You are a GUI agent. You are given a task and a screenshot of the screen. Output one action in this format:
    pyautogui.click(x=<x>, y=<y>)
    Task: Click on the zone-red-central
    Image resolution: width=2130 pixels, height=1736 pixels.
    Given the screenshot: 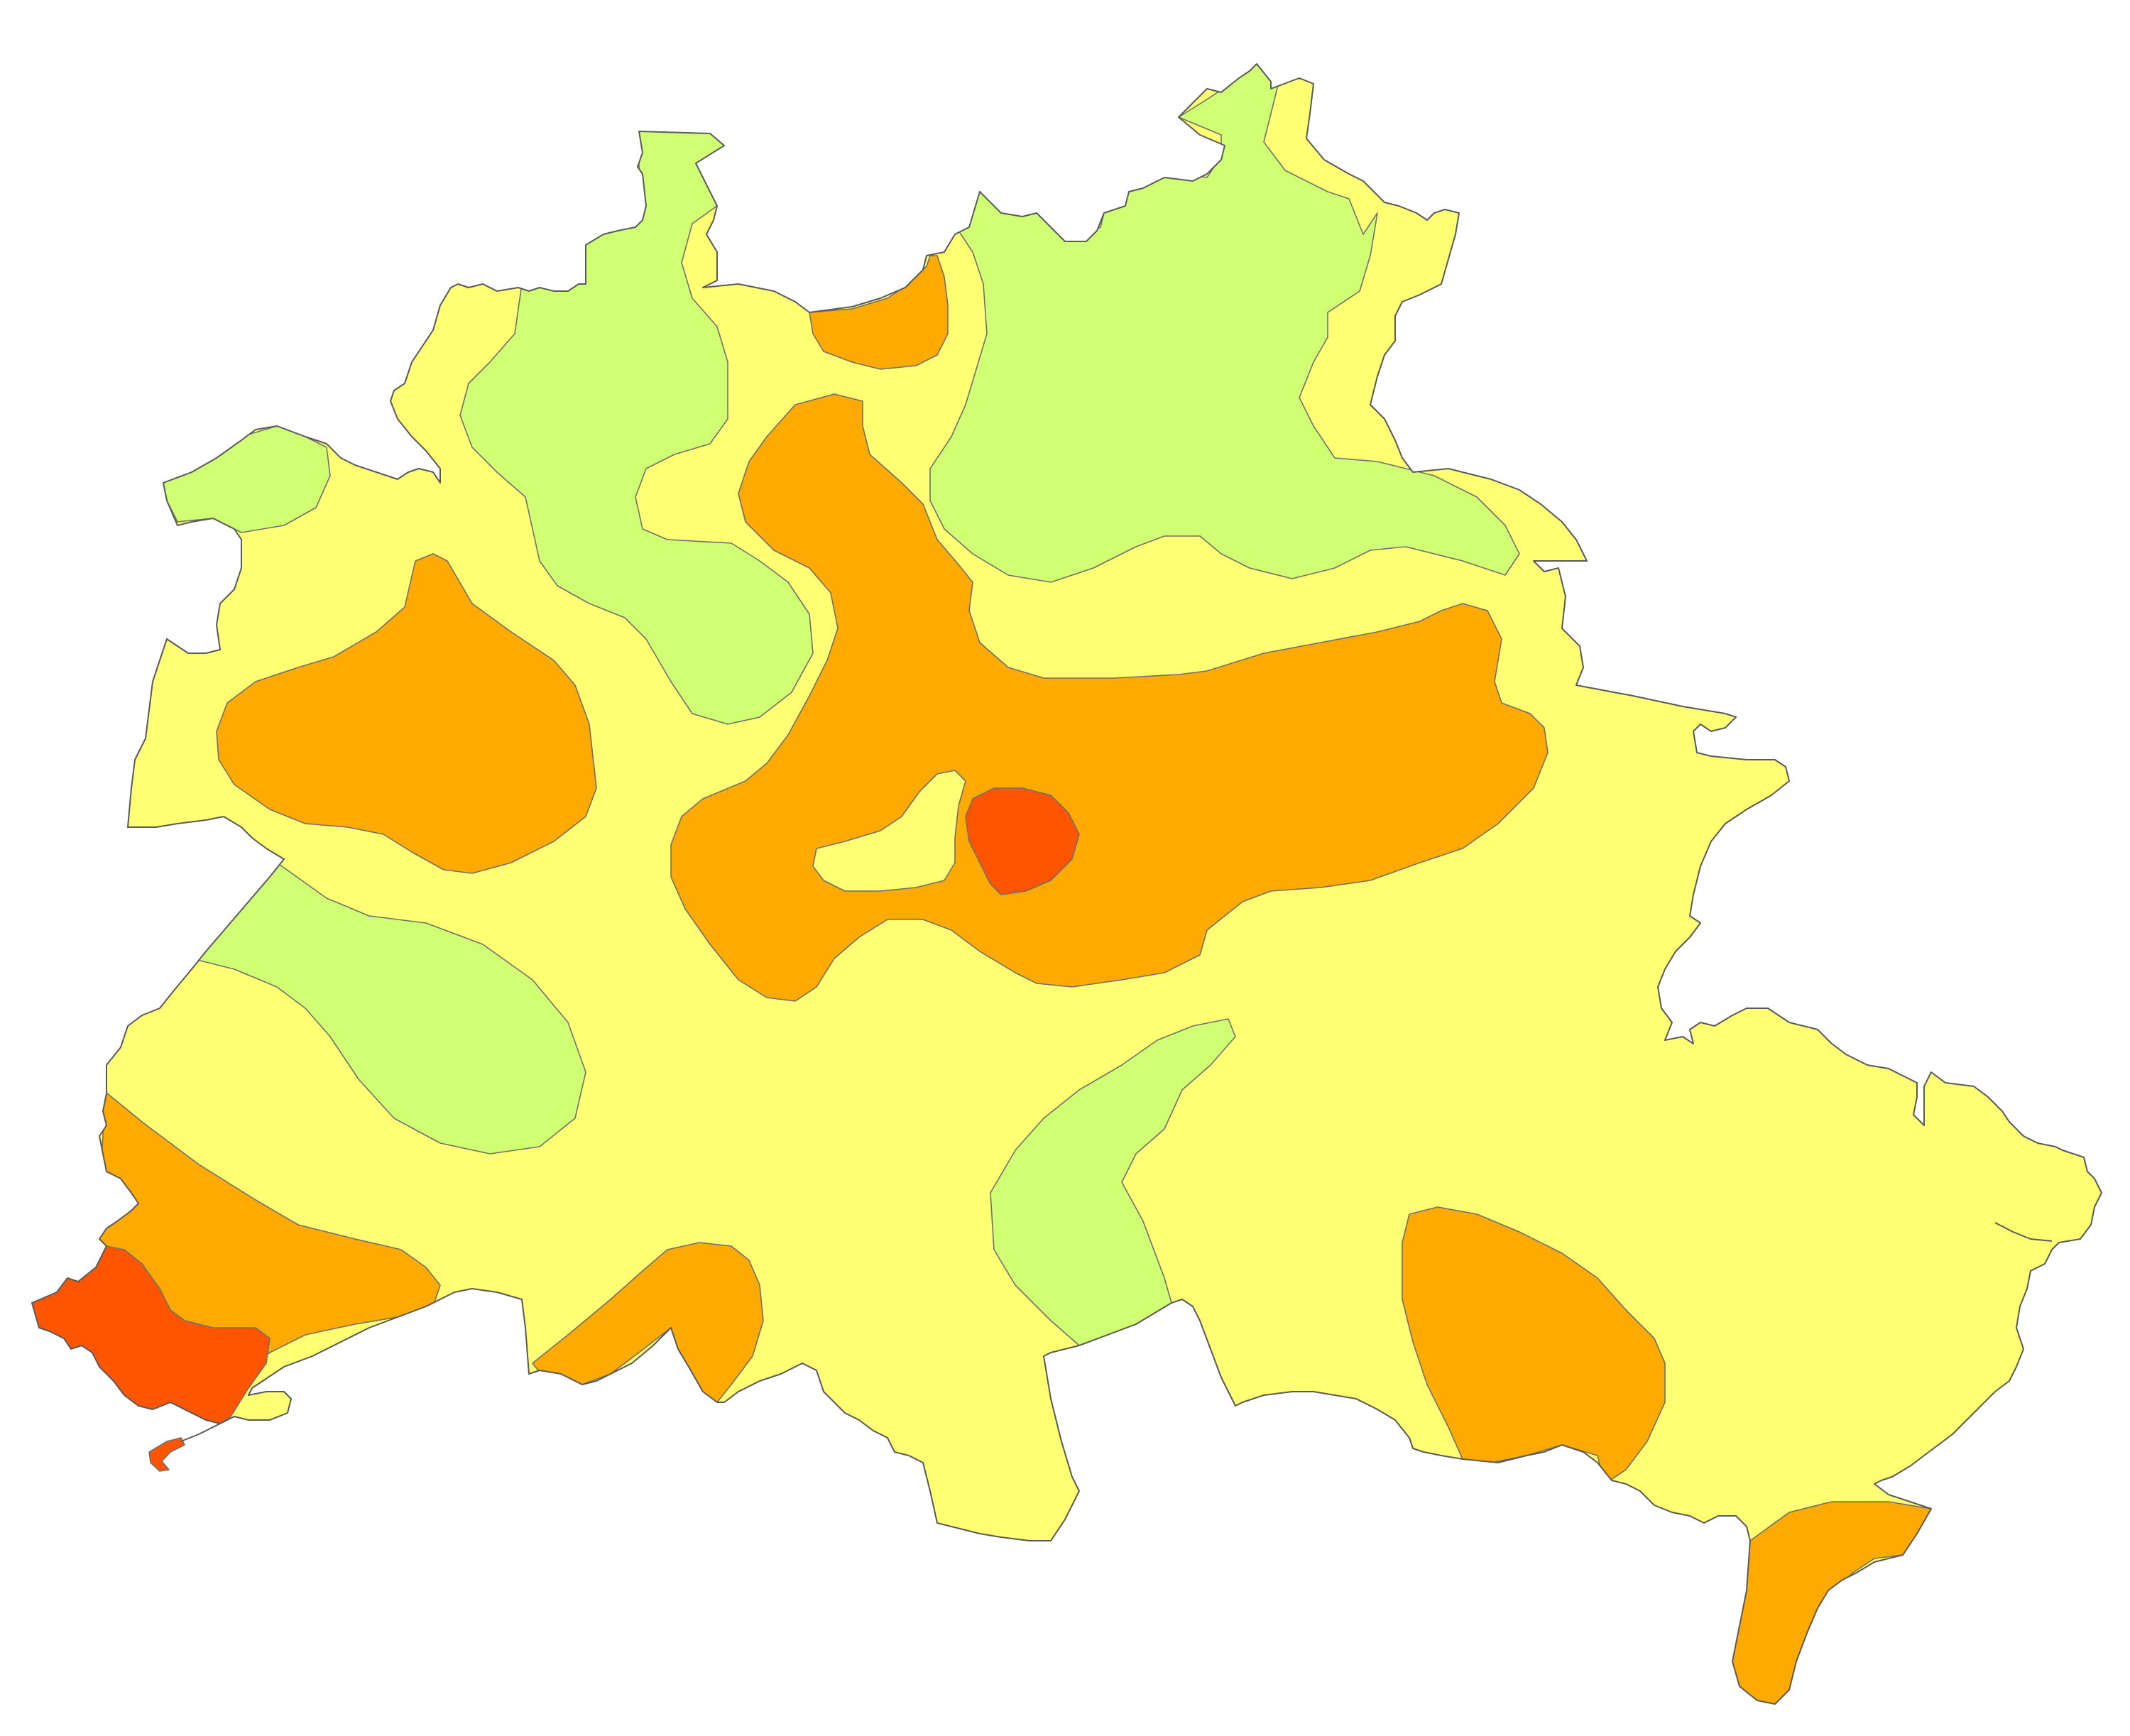 What is the action you would take?
    pyautogui.click(x=1022, y=841)
    